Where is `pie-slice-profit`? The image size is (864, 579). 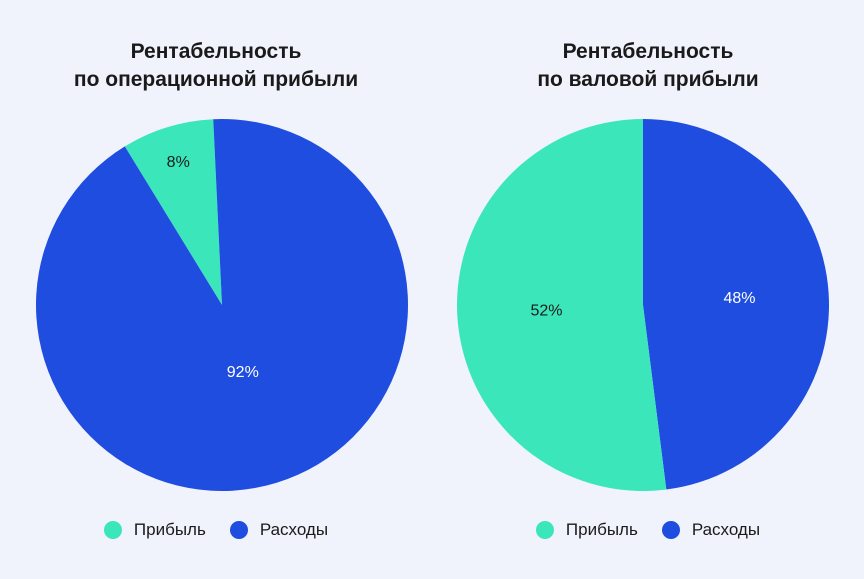 pie-slice-profit is located at coordinates (173, 212).